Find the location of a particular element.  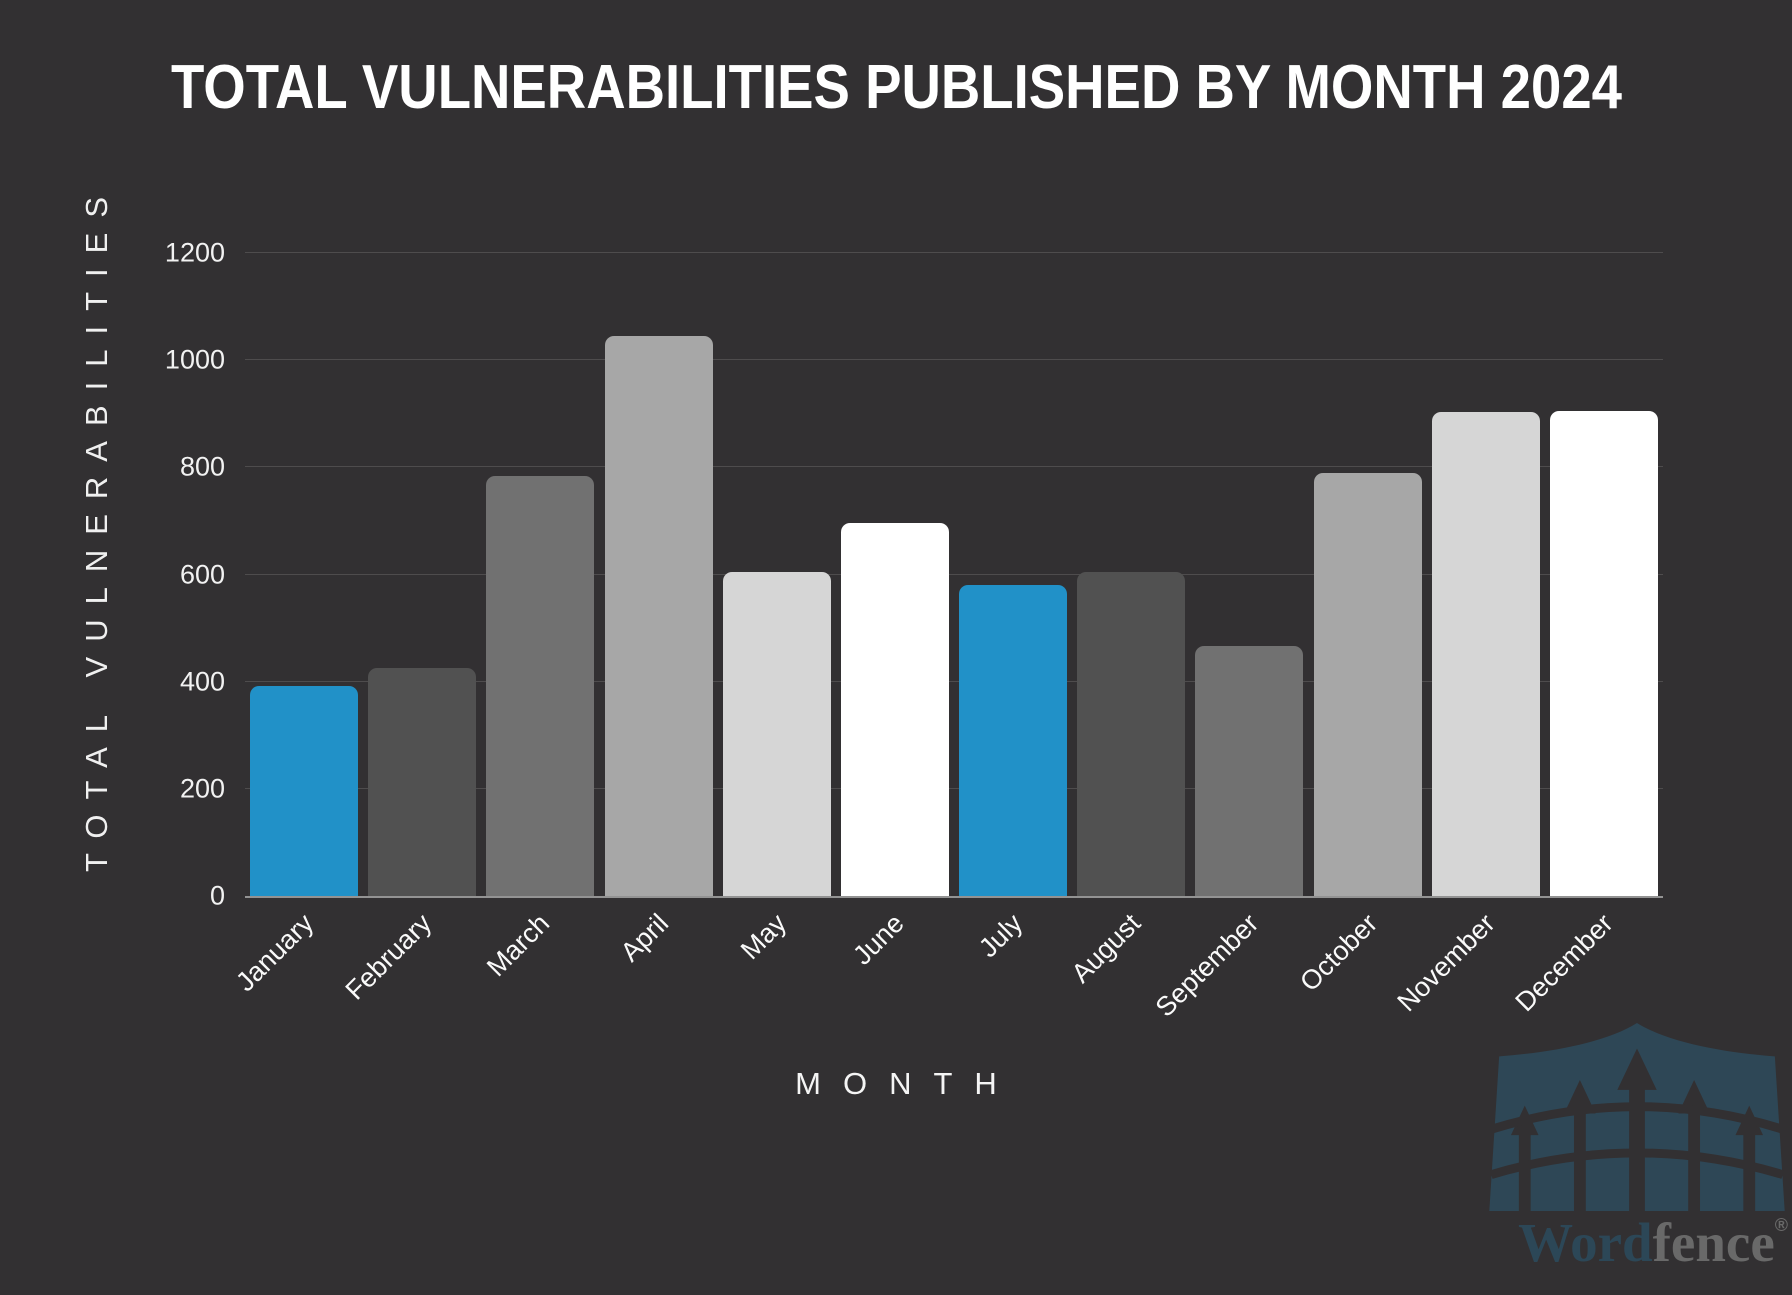

x-tick-label-june: June is located at coordinates (879, 939).